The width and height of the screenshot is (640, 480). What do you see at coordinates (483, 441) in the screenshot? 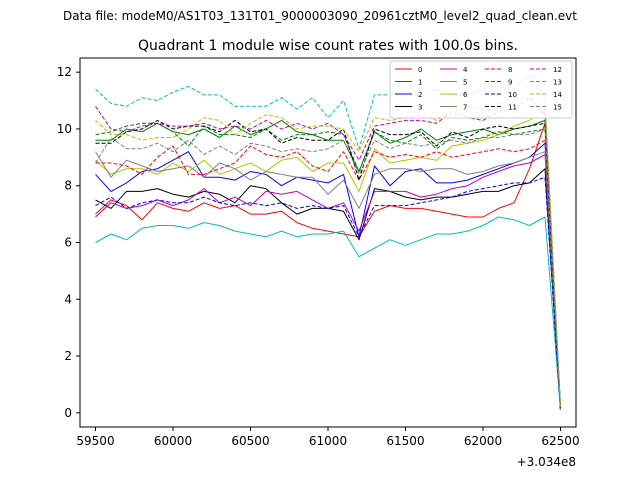
I see `x-tick-label: 62000` at bounding box center [483, 441].